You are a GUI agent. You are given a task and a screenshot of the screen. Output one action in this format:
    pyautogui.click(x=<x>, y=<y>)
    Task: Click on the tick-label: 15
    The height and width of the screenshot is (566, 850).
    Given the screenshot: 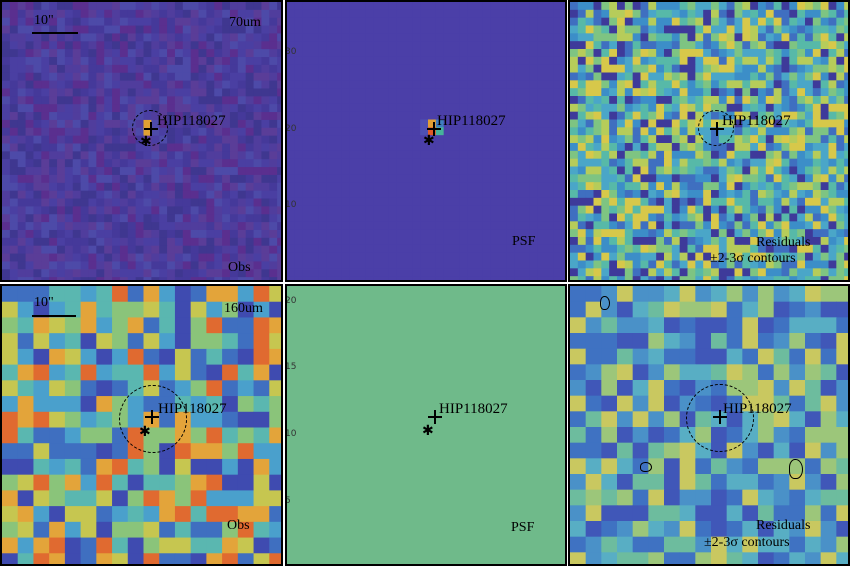 What is the action you would take?
    pyautogui.click(x=291, y=367)
    